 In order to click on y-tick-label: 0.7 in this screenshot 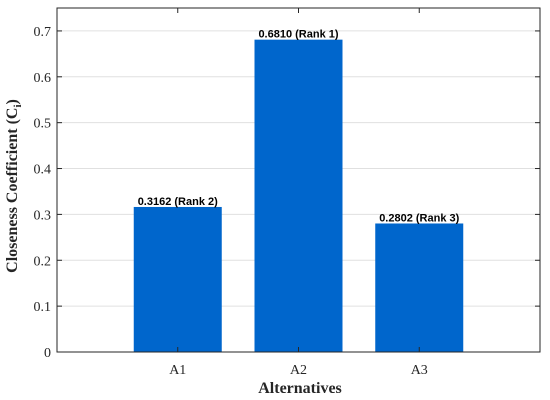, I will do `click(43, 32)`.